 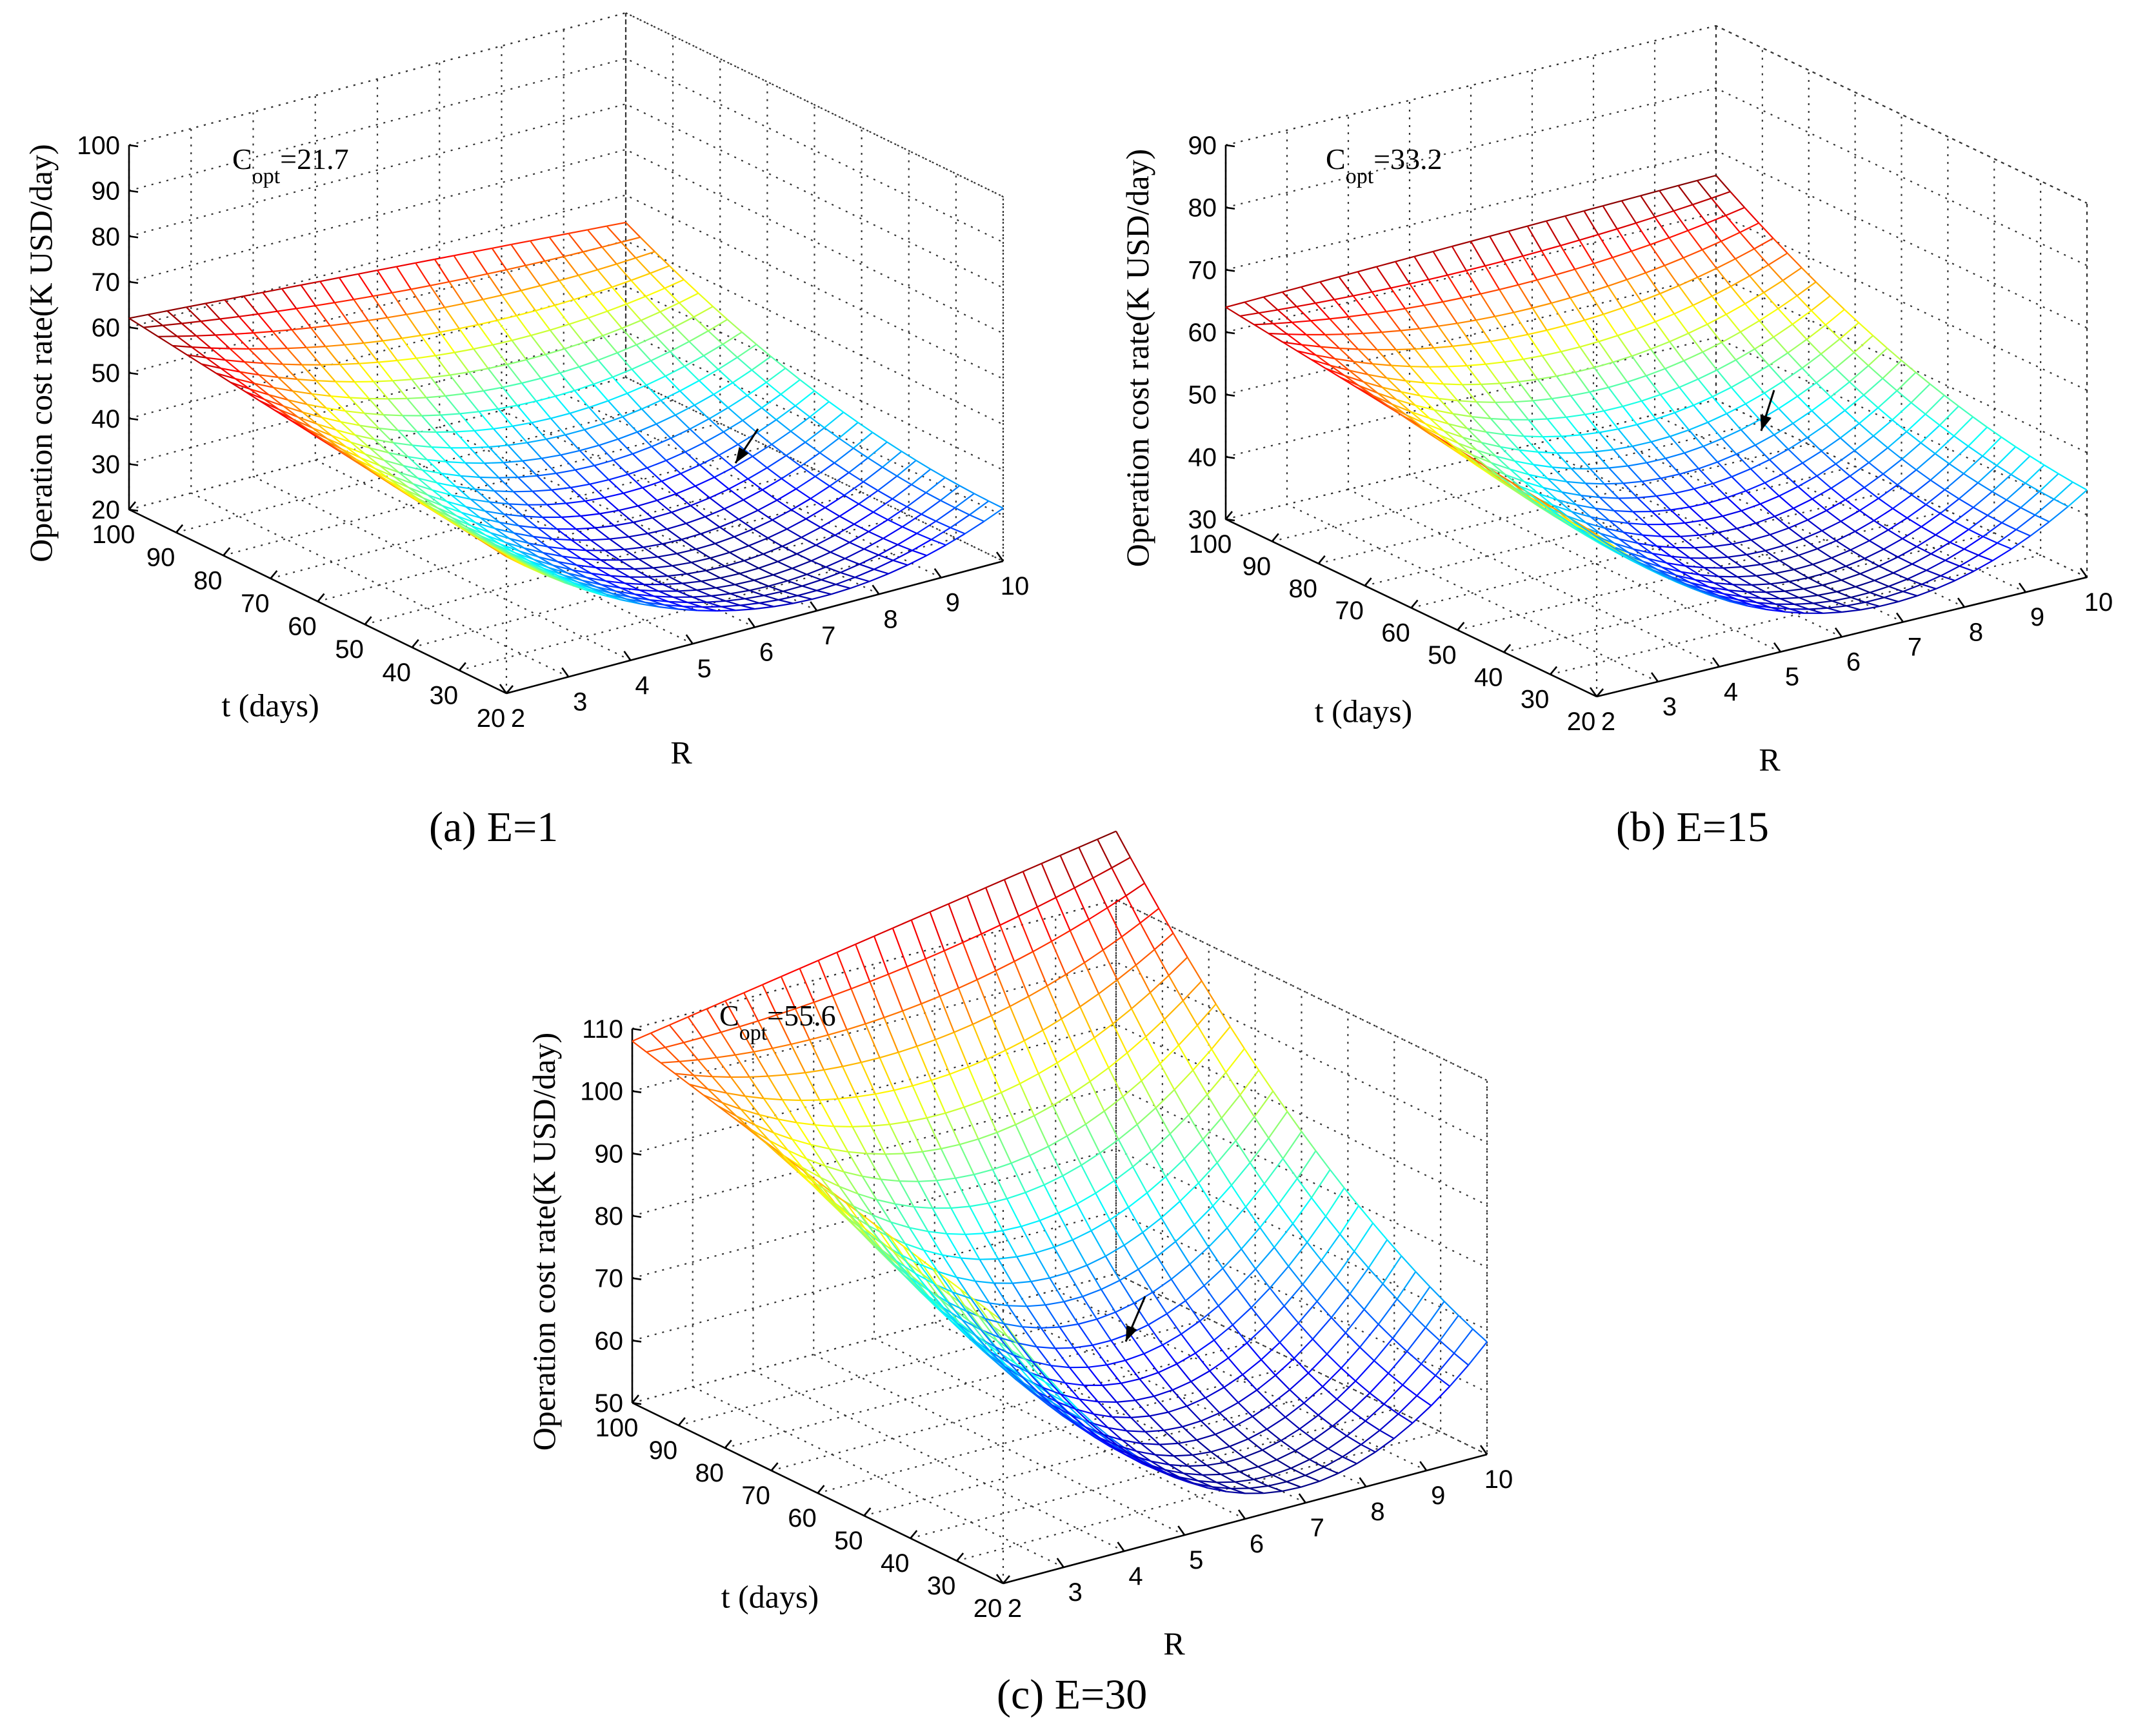 I want to click on t-tick-label: 80, so click(x=209, y=581).